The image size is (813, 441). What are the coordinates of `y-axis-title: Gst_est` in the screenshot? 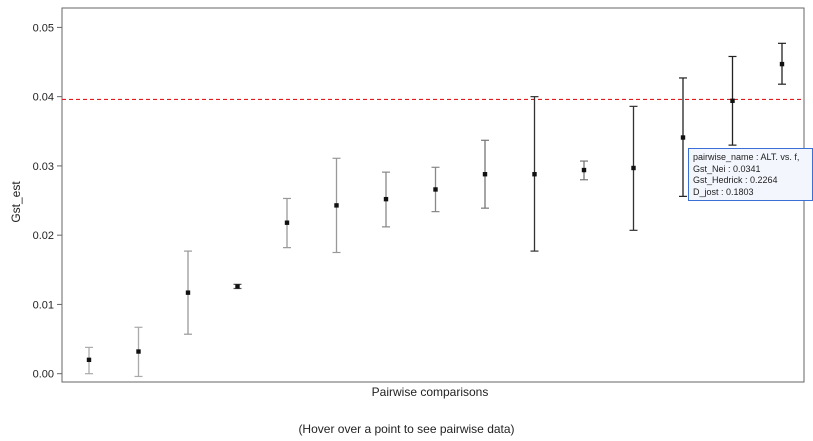 It's located at (16, 202).